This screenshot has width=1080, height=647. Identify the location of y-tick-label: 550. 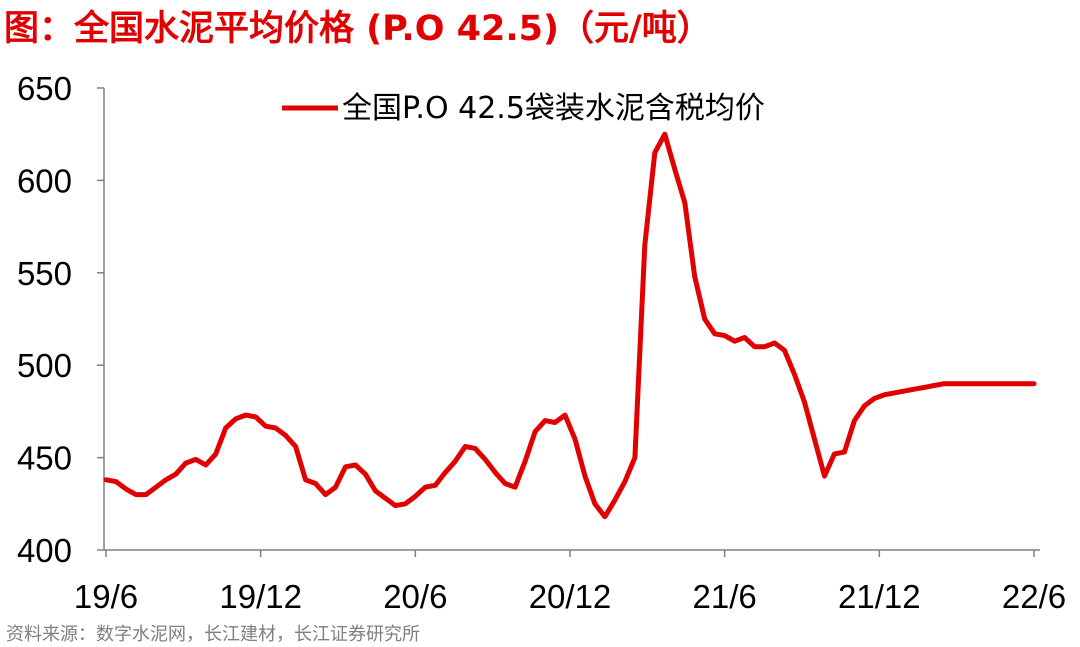
(44, 273).